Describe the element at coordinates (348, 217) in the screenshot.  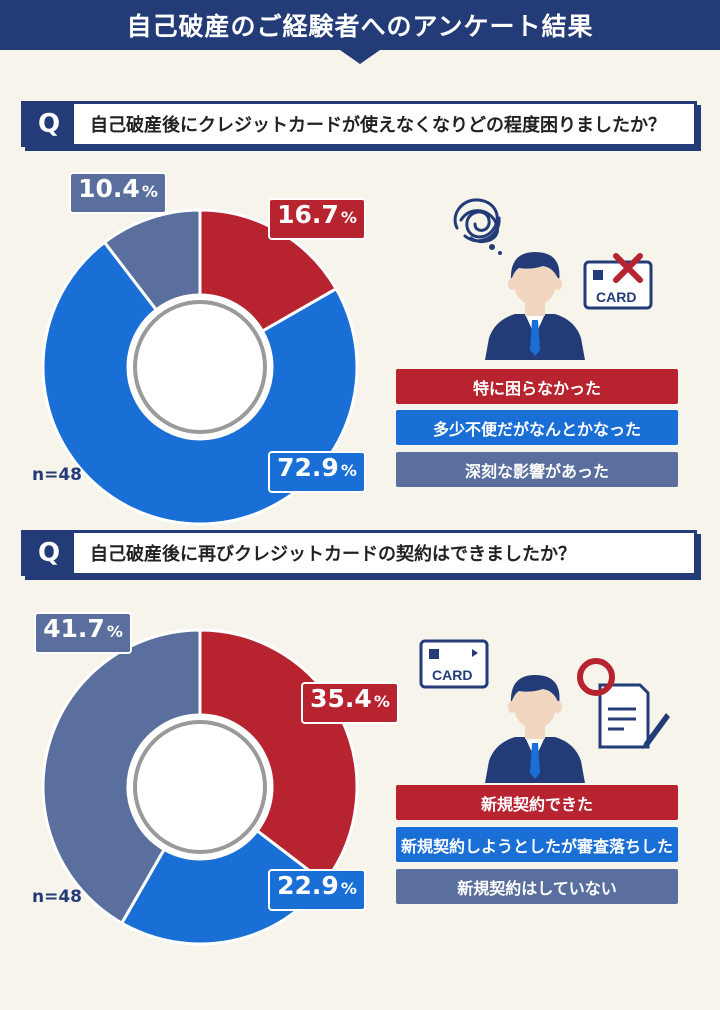
I see `slice-unit-1-red: %` at that location.